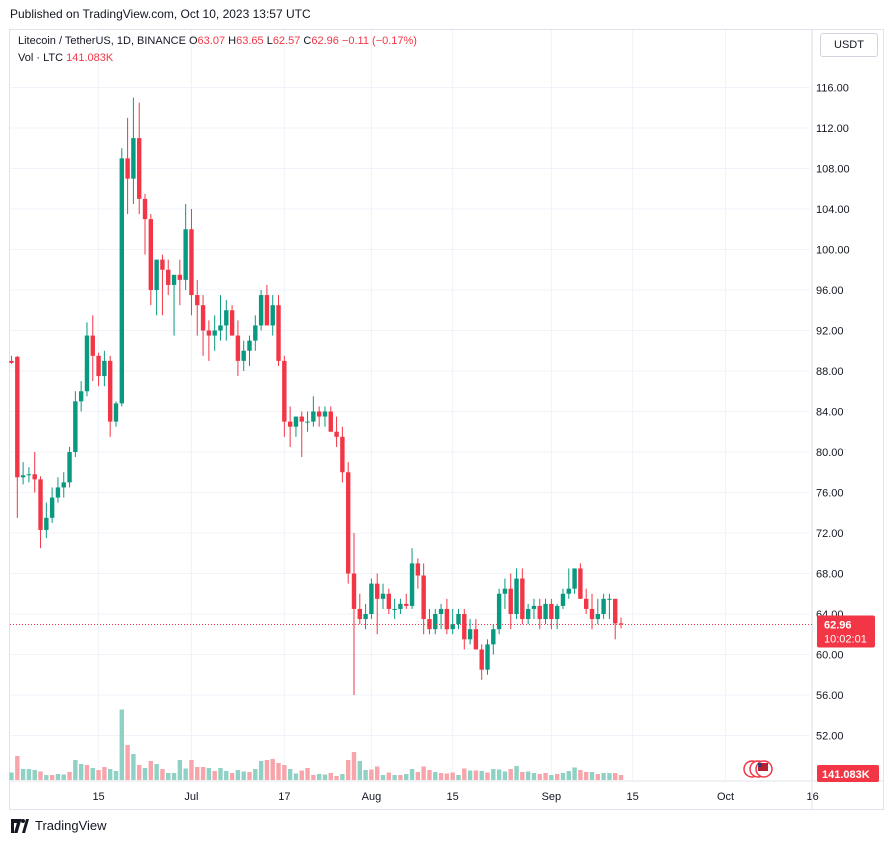 The height and width of the screenshot is (845, 894). I want to click on volume-tag, so click(848, 773).